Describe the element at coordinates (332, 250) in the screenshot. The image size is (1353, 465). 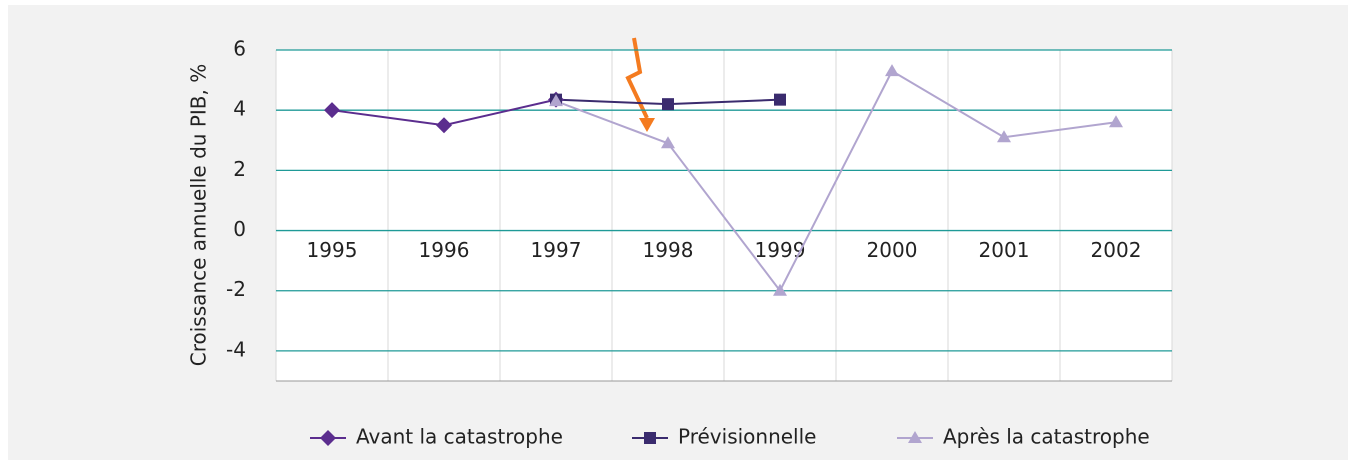
I see `x-tick-label: 1995` at that location.